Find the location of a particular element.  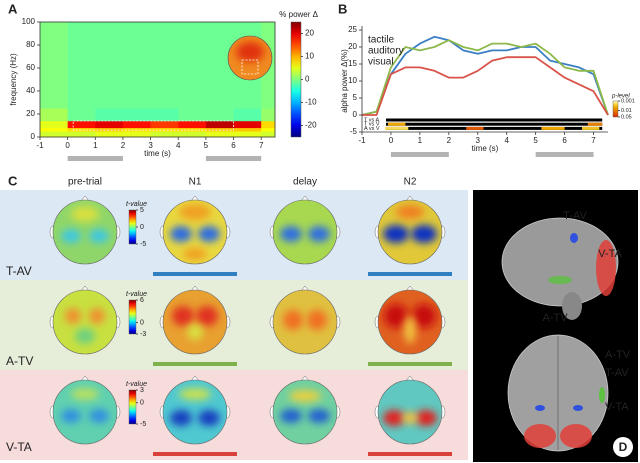

colorbar-tick-label: 5 is located at coordinates (142, 210).